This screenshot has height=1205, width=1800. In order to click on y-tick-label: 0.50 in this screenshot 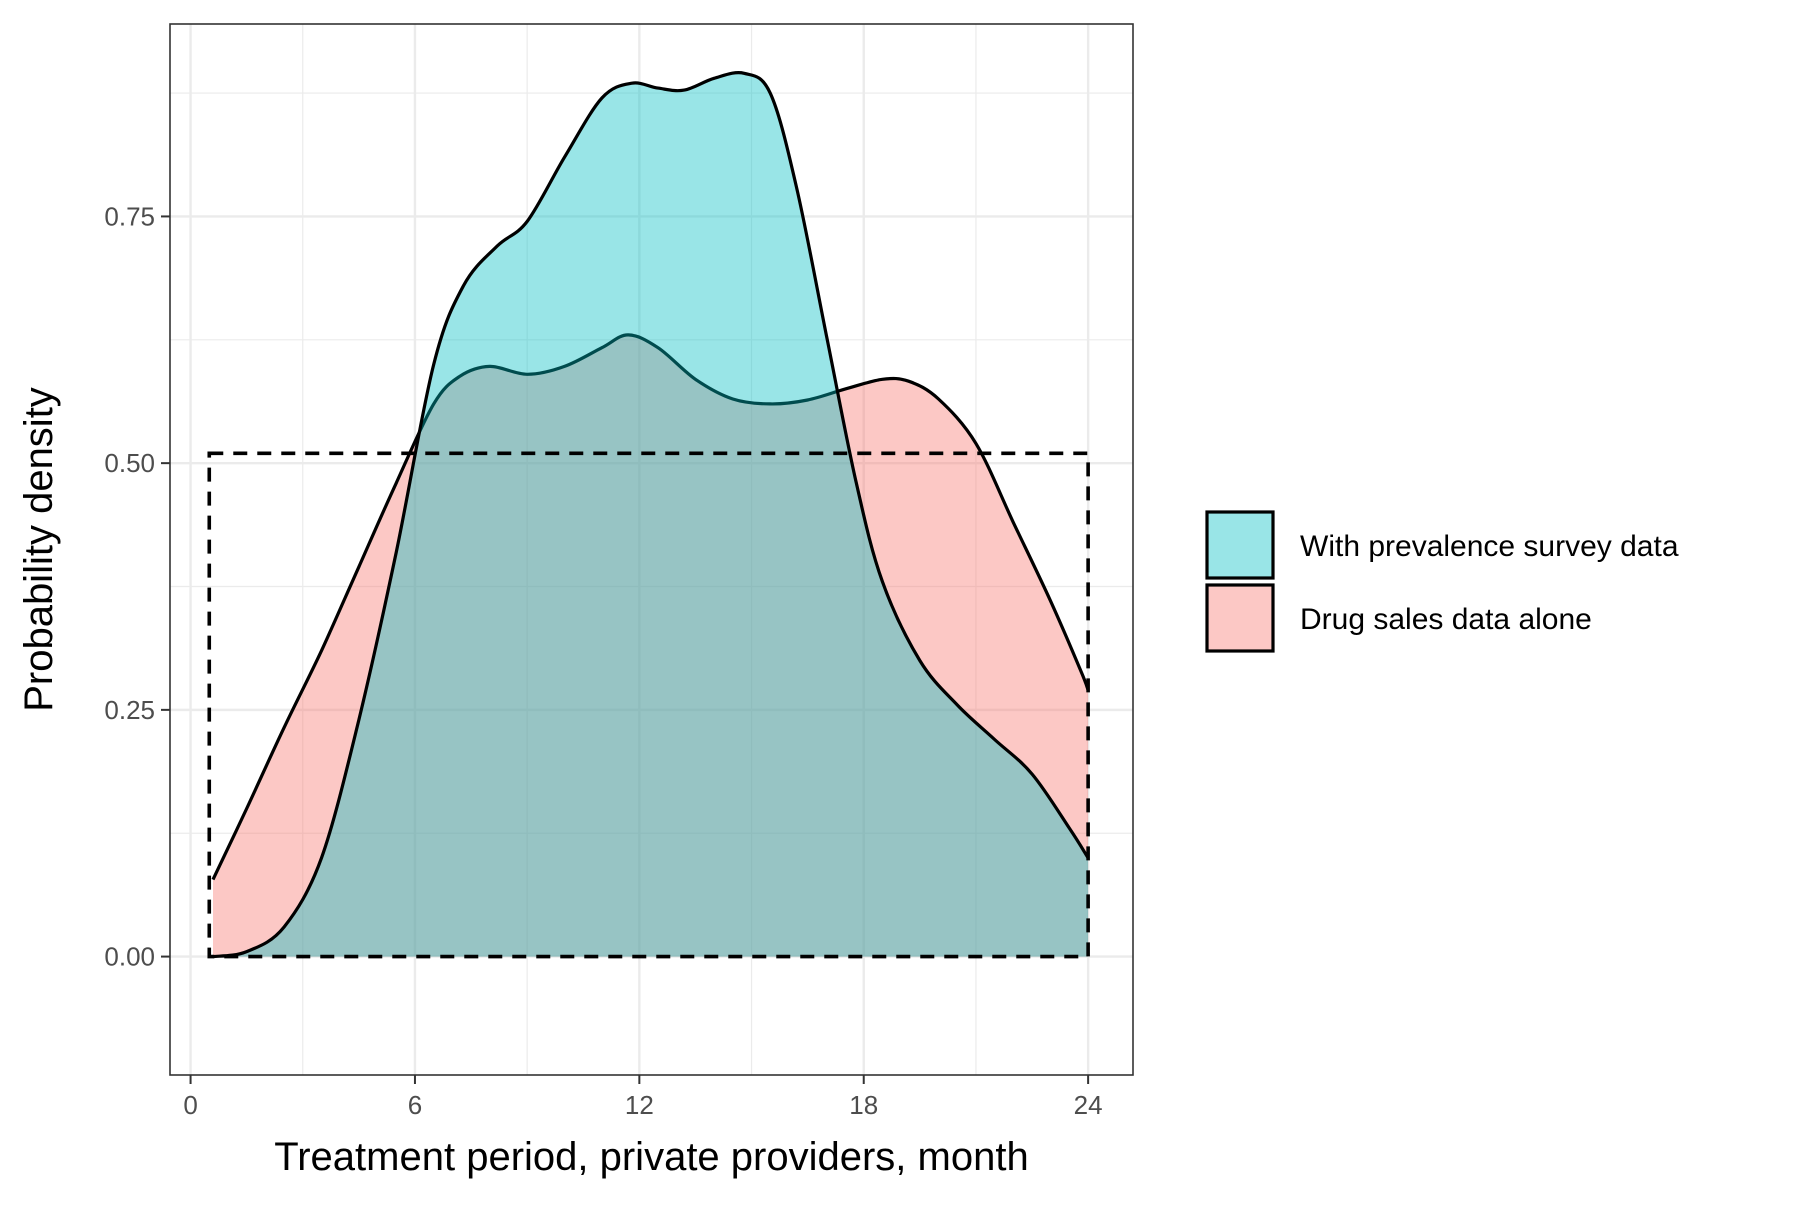, I will do `click(129, 463)`.